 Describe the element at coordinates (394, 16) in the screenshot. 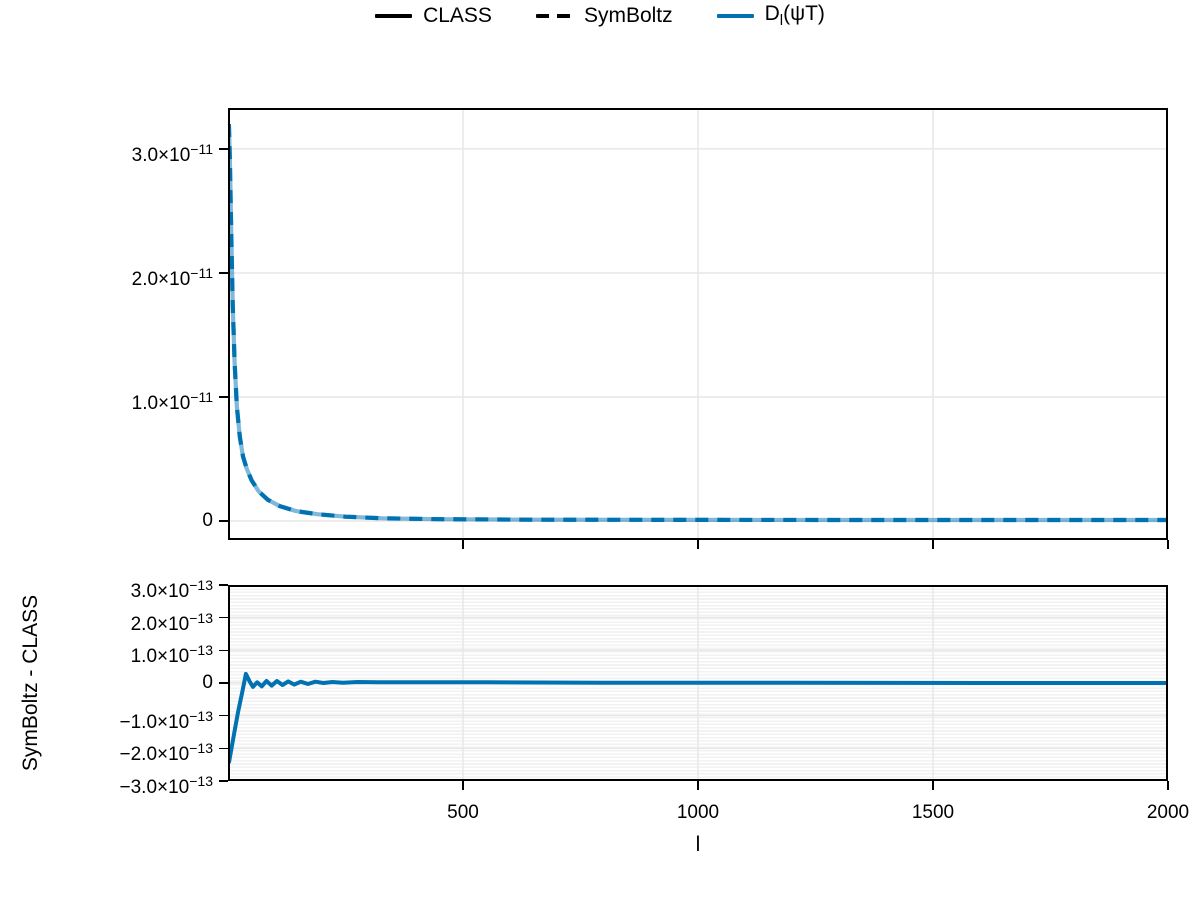

I see `solid-line-icon` at that location.